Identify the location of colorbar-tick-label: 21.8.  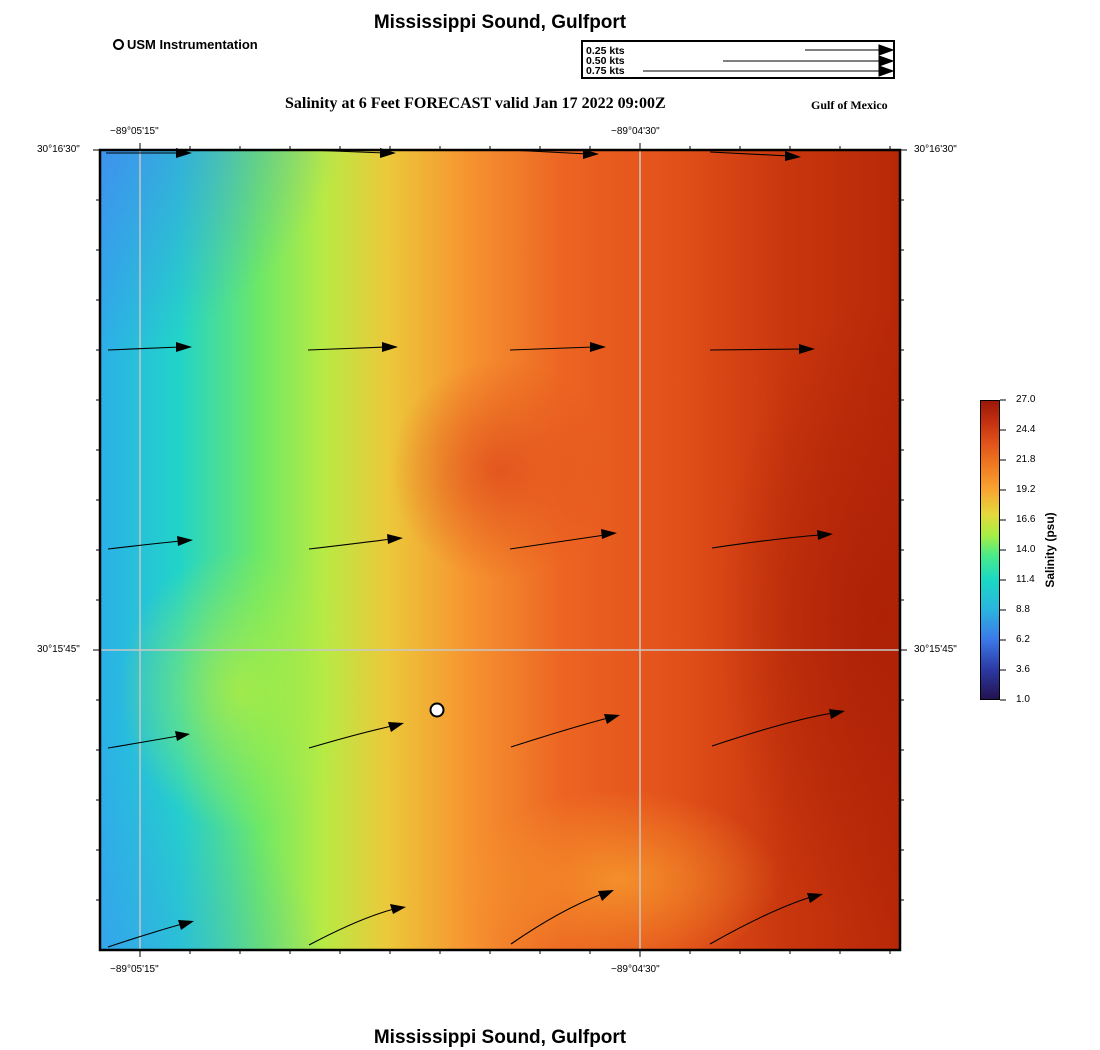
(1026, 459).